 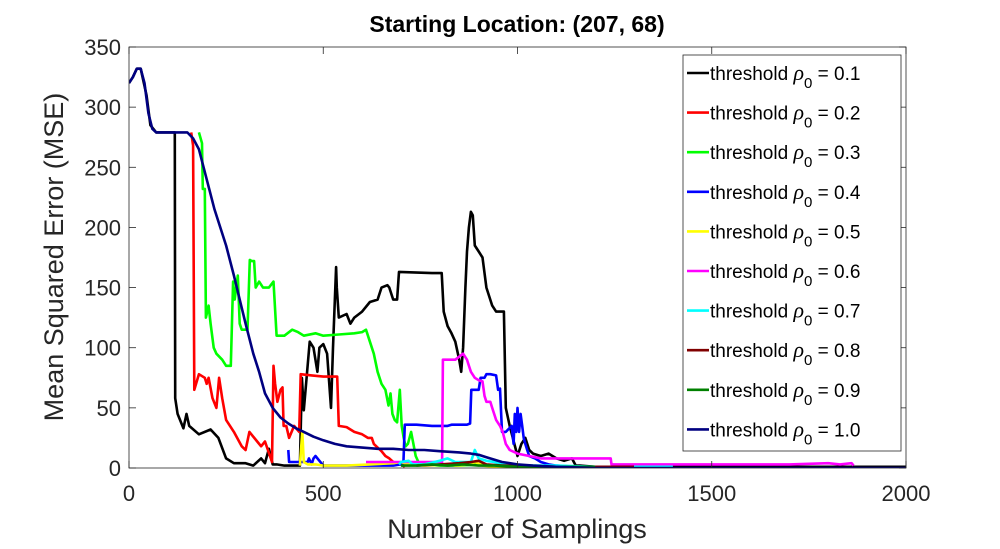 I want to click on legend-entry: threshold ρ0 = 0.9, so click(x=773, y=393).